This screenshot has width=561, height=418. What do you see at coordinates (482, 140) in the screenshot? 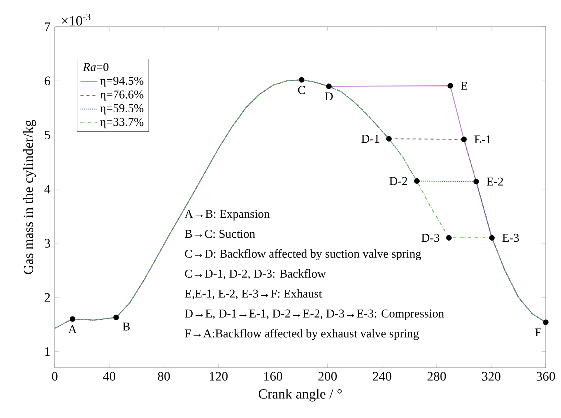
I see `annotation: E-1` at bounding box center [482, 140].